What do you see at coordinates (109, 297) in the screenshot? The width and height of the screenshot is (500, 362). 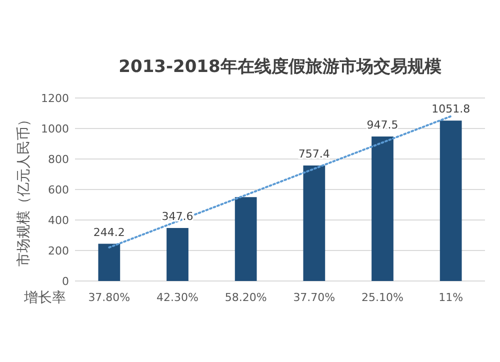 I see `x-tick-label: 37.80%` at bounding box center [109, 297].